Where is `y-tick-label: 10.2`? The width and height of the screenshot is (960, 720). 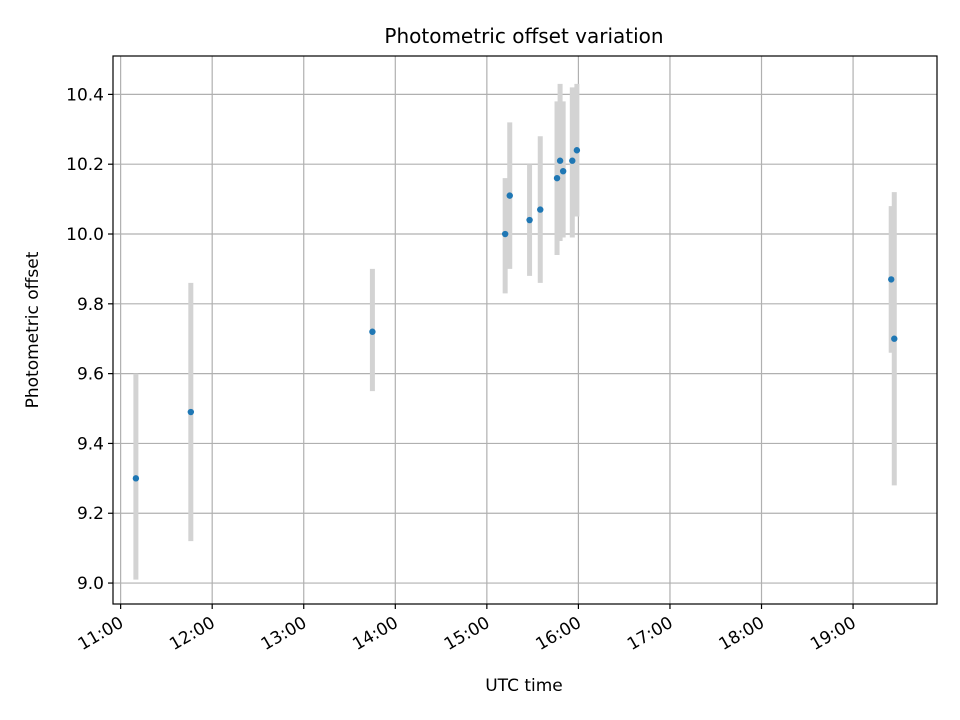
y-tick-label: 10.2 is located at coordinates (85, 165).